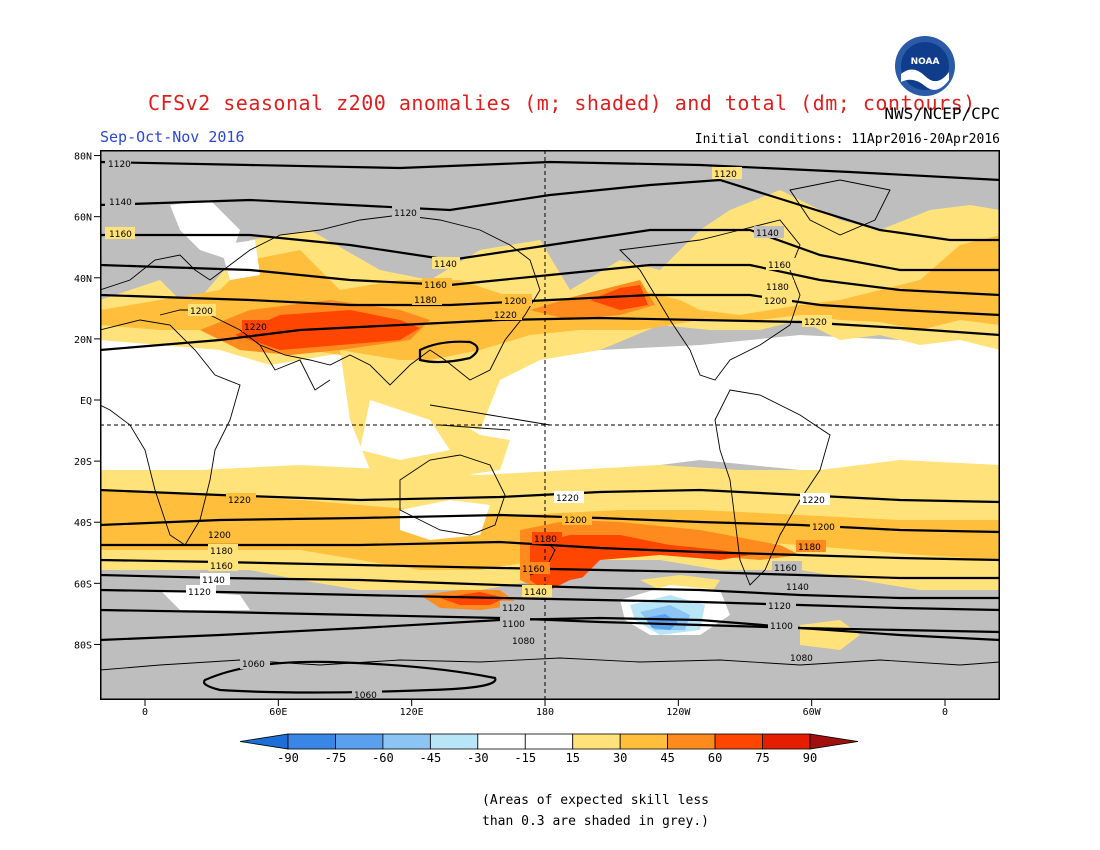  What do you see at coordinates (942, 113) in the screenshot?
I see `agency-label: NWS/NCEP/CPC` at bounding box center [942, 113].